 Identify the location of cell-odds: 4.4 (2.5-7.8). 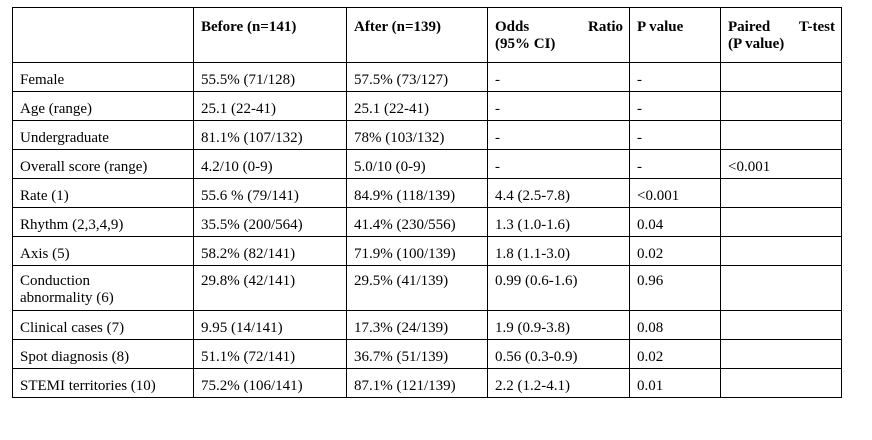
(558, 193).